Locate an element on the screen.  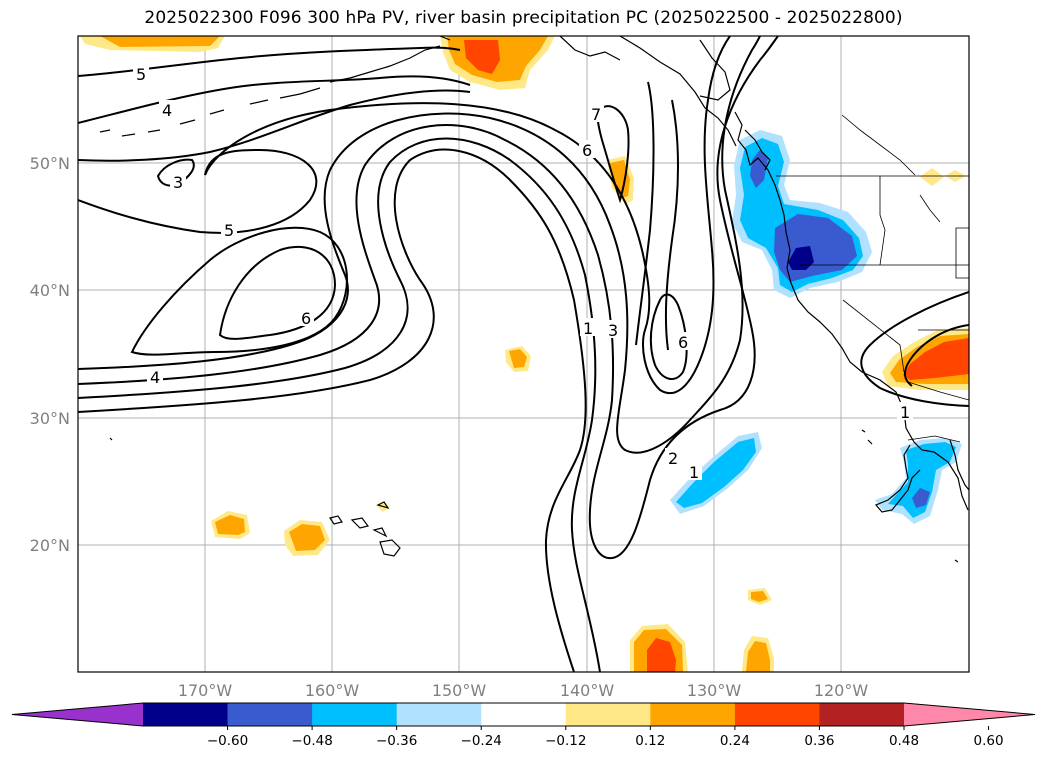
lon-label: 150°W is located at coordinates (459, 690).